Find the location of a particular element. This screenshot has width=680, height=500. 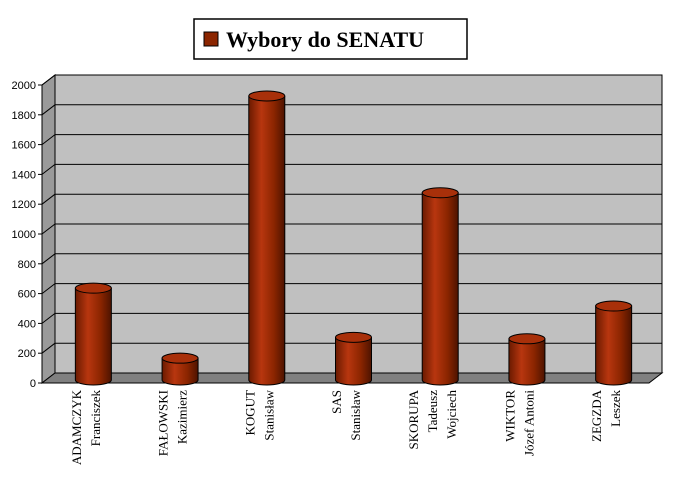

x-tick-label-line: WIKTOR is located at coordinates (509, 416).